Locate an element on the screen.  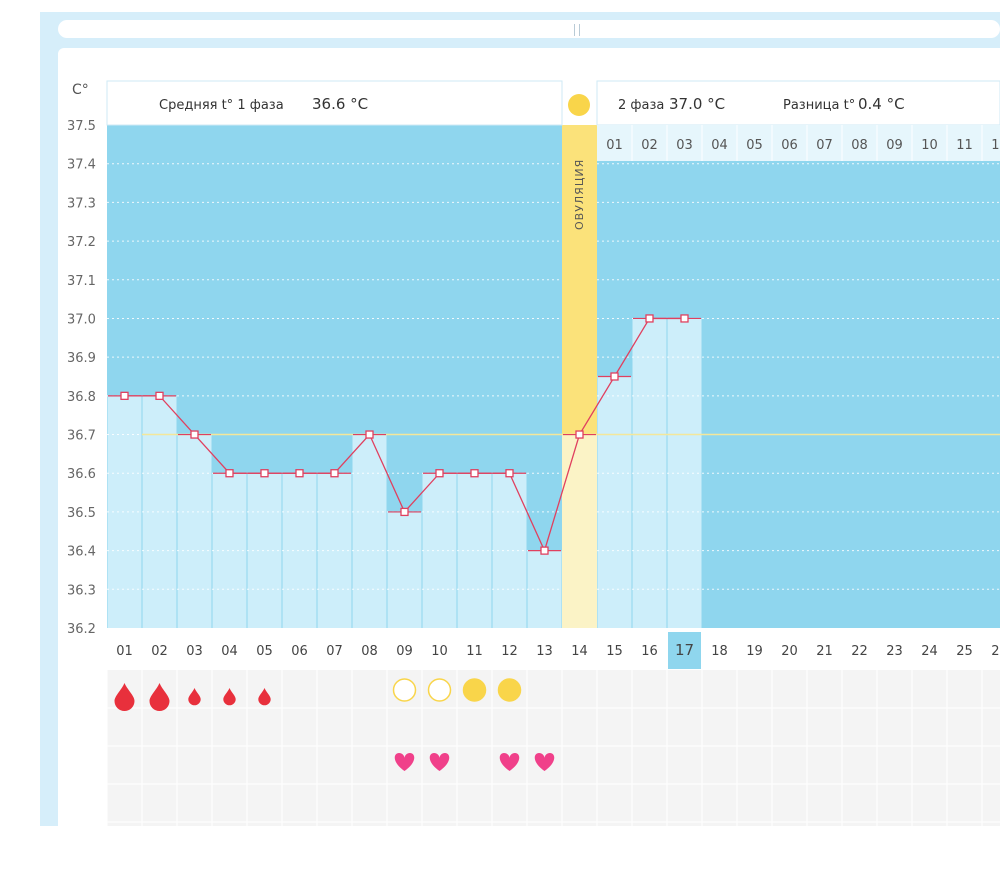
day-label: 20 is located at coordinates (789, 651).